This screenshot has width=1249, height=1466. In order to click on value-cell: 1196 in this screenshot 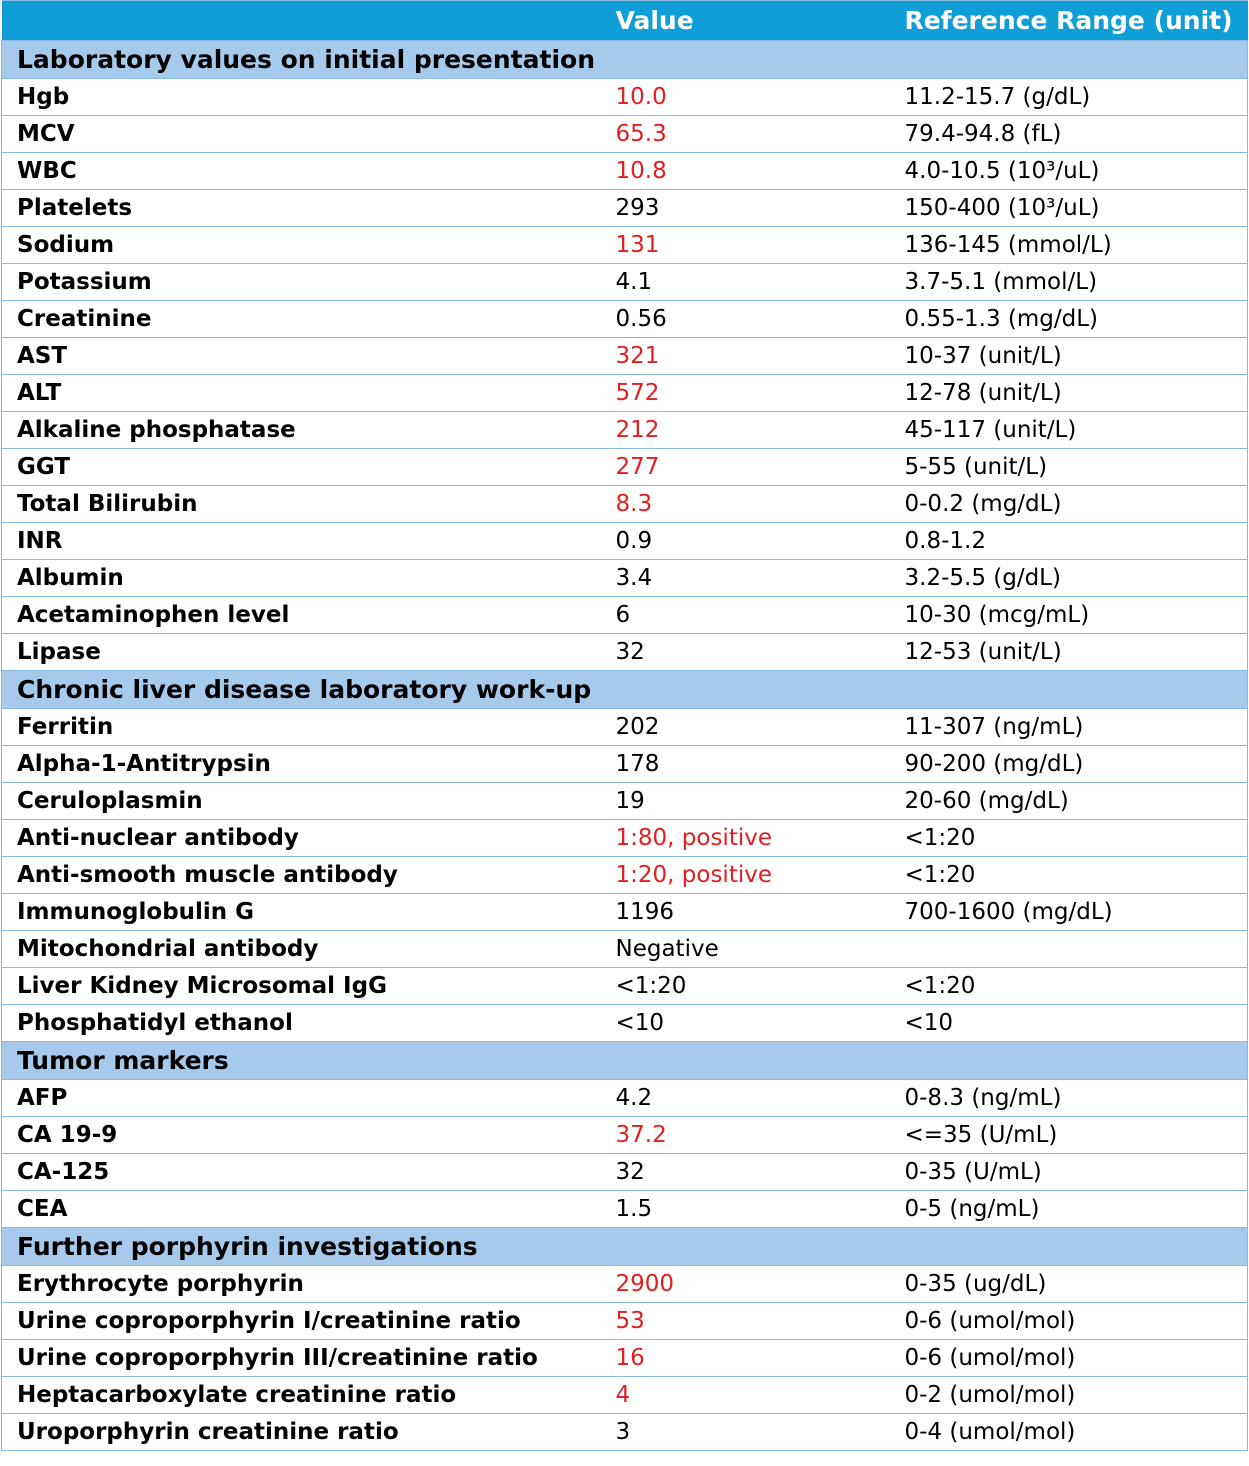, I will do `click(743, 912)`.